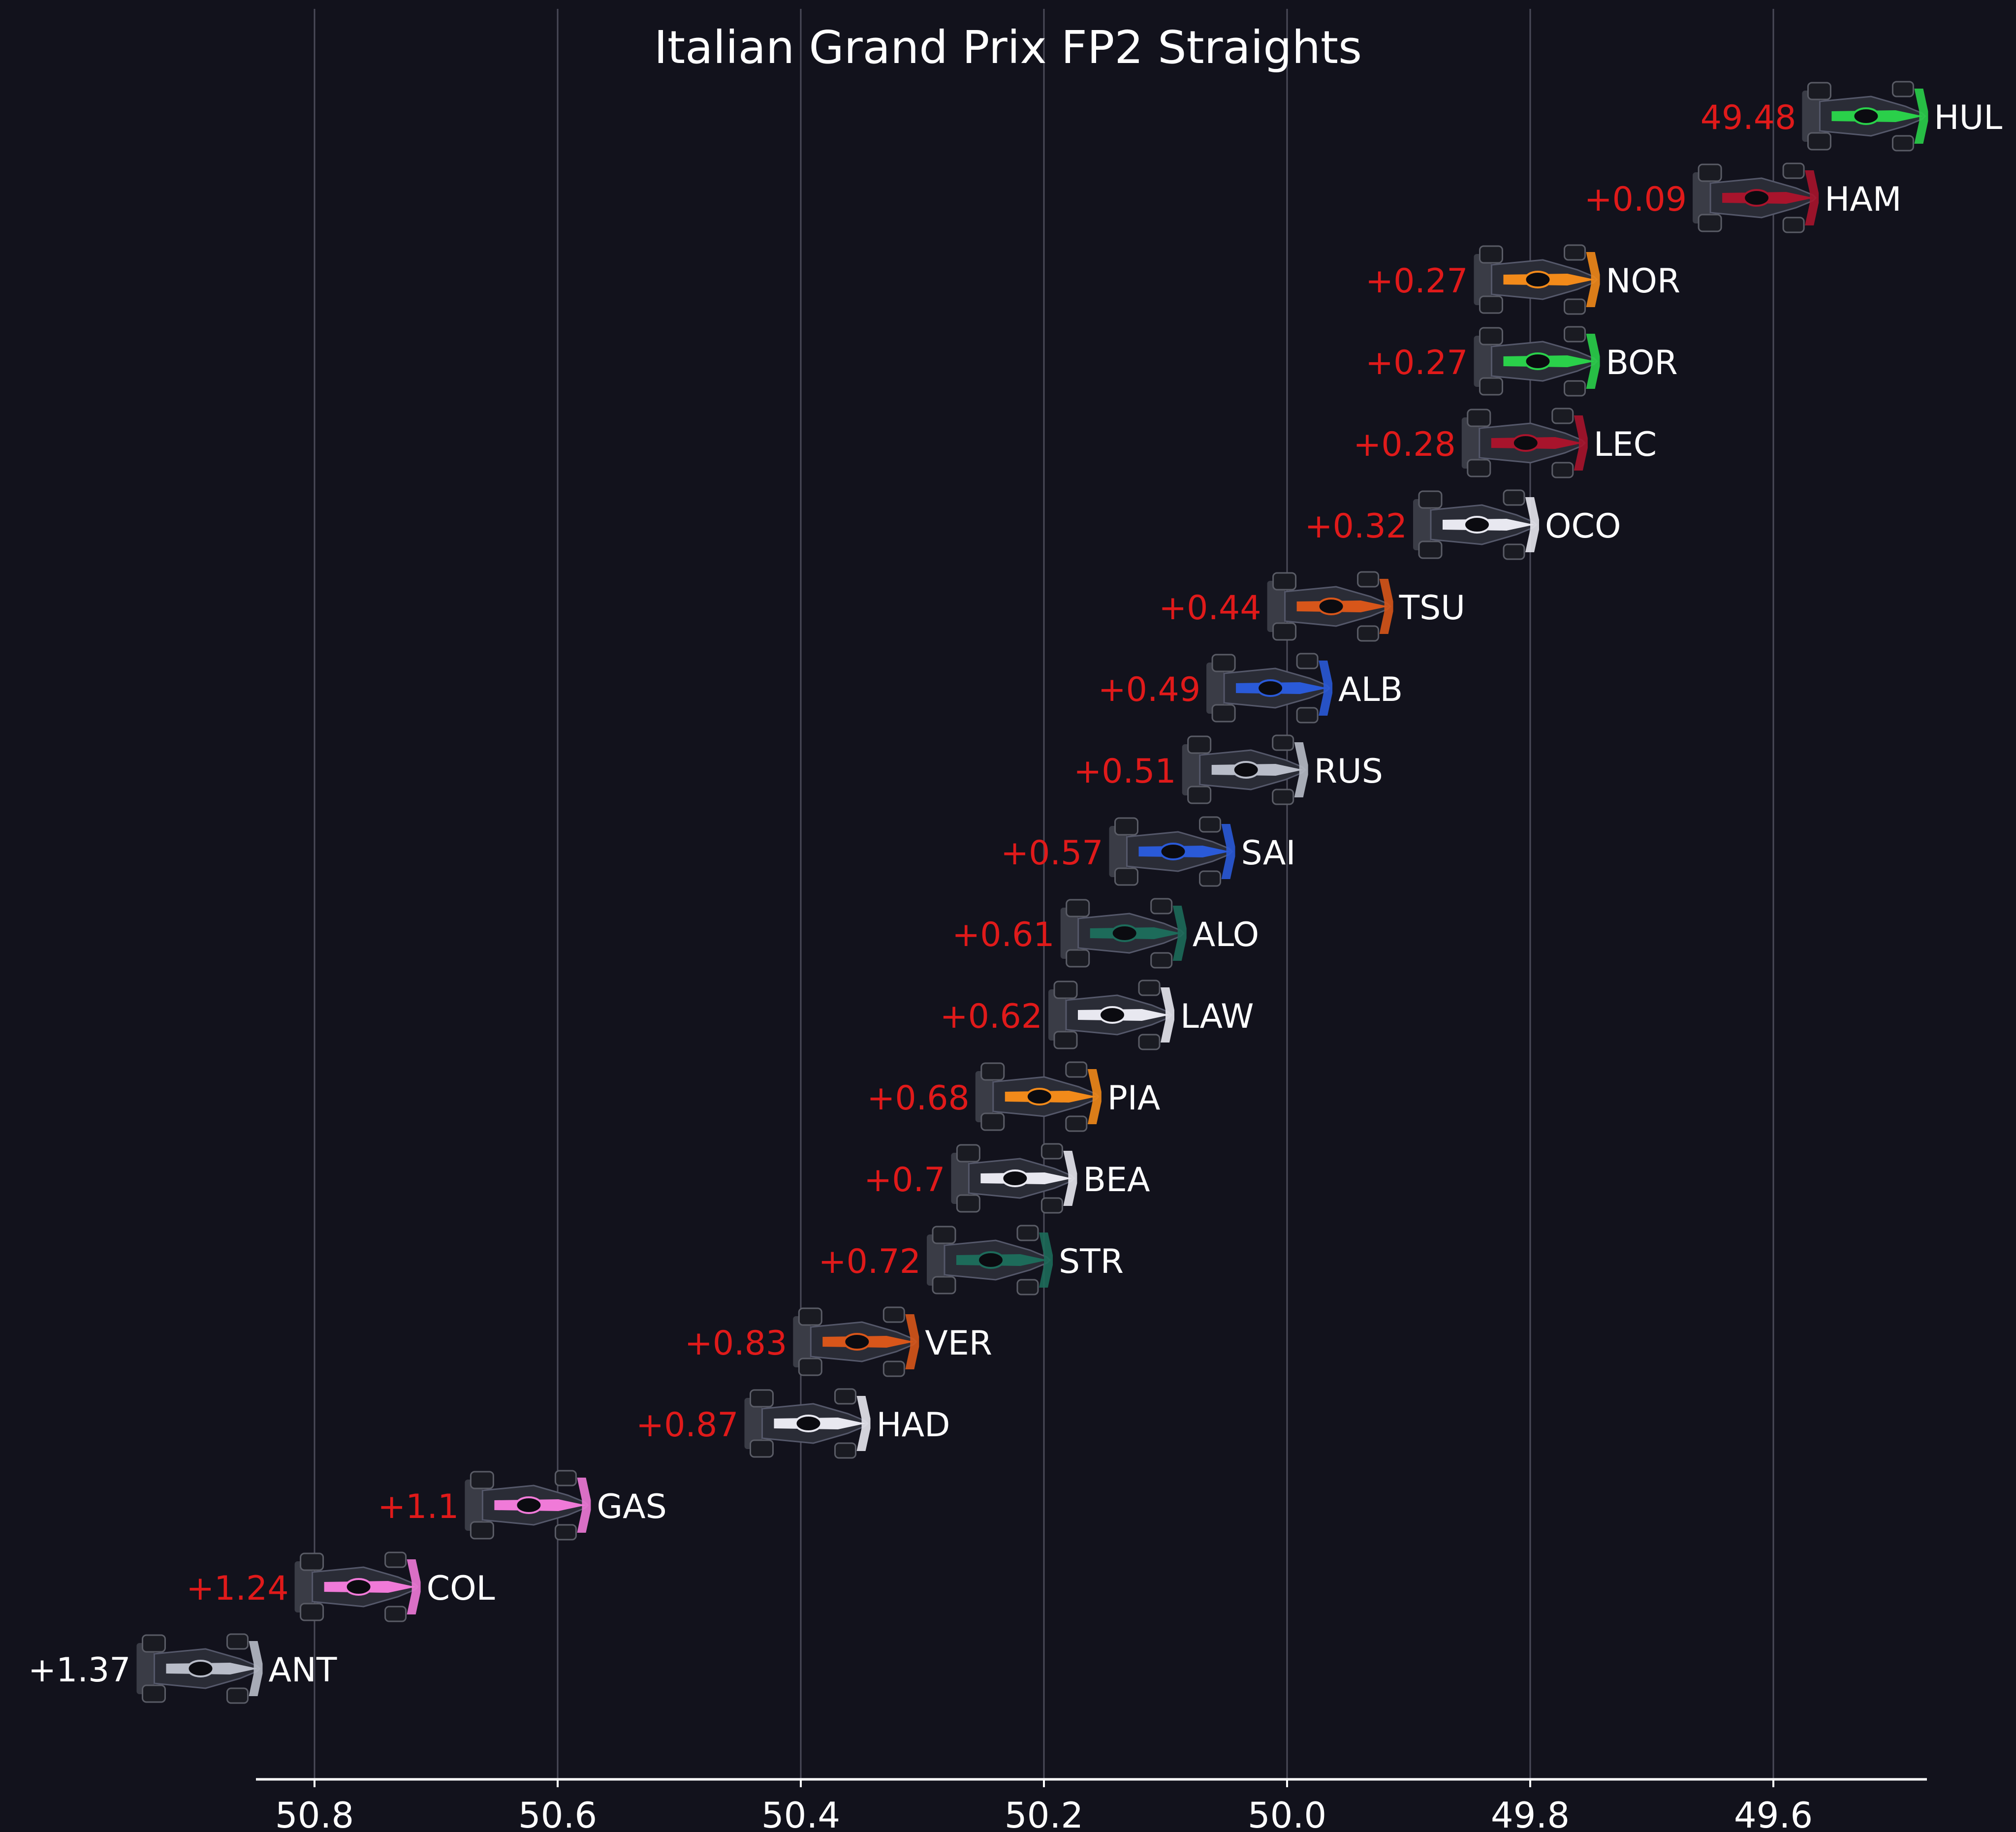  I want to click on driver-label: OCO, so click(1583, 527).